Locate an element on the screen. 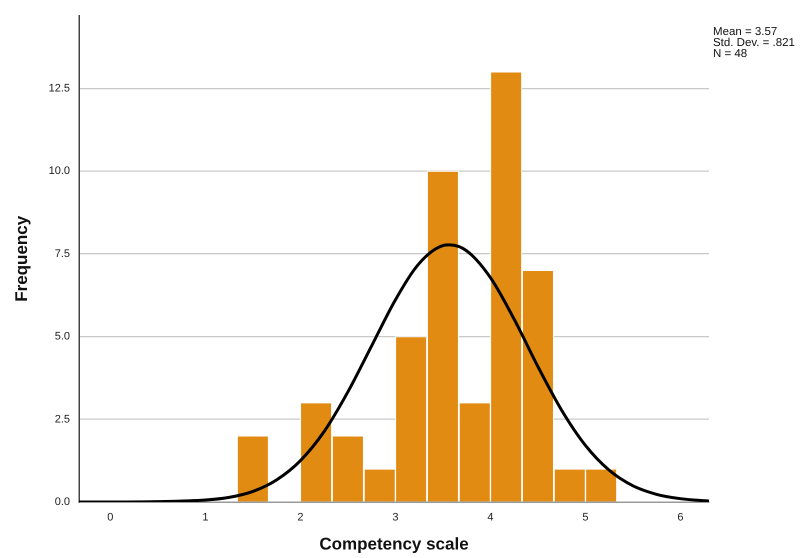 Image resolution: width=811 pixels, height=558 pixels. y-tick-label: 5.0 is located at coordinates (62, 336).